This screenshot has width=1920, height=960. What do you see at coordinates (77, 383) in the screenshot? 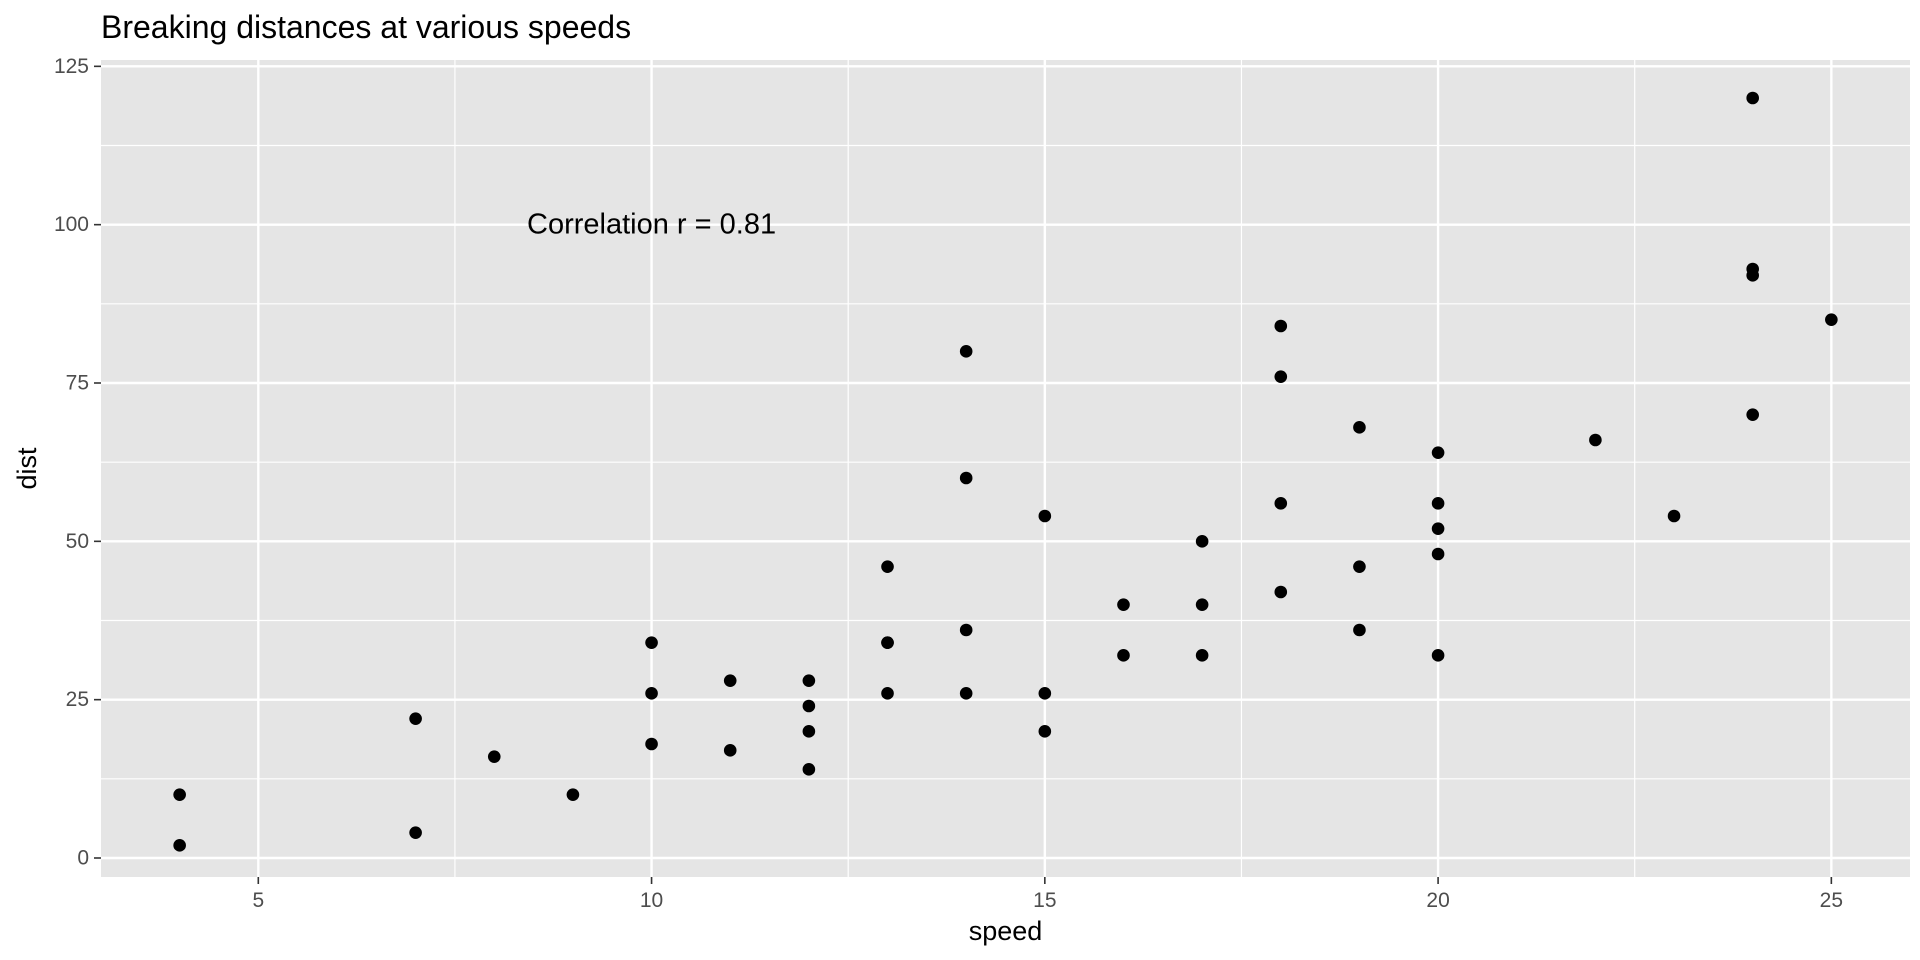
I see `y-tick-label: 75` at bounding box center [77, 383].